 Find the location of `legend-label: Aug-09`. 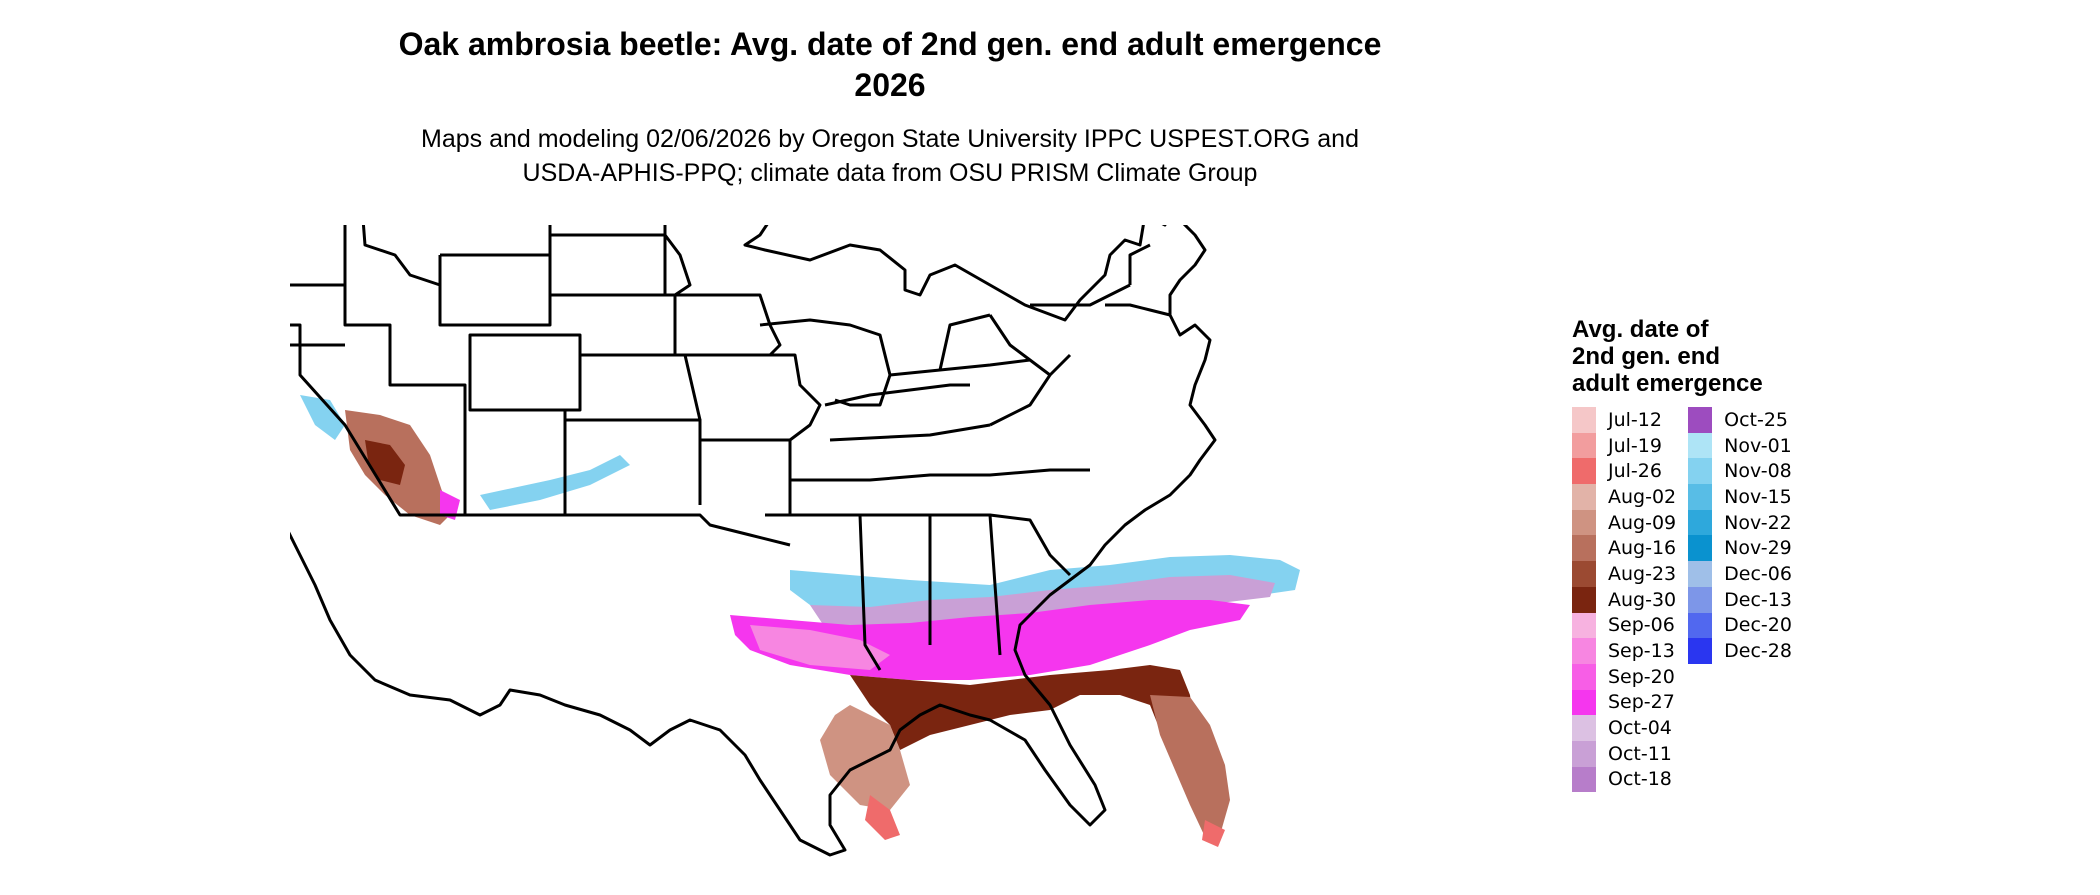

legend-label: Aug-09 is located at coordinates (1642, 522).